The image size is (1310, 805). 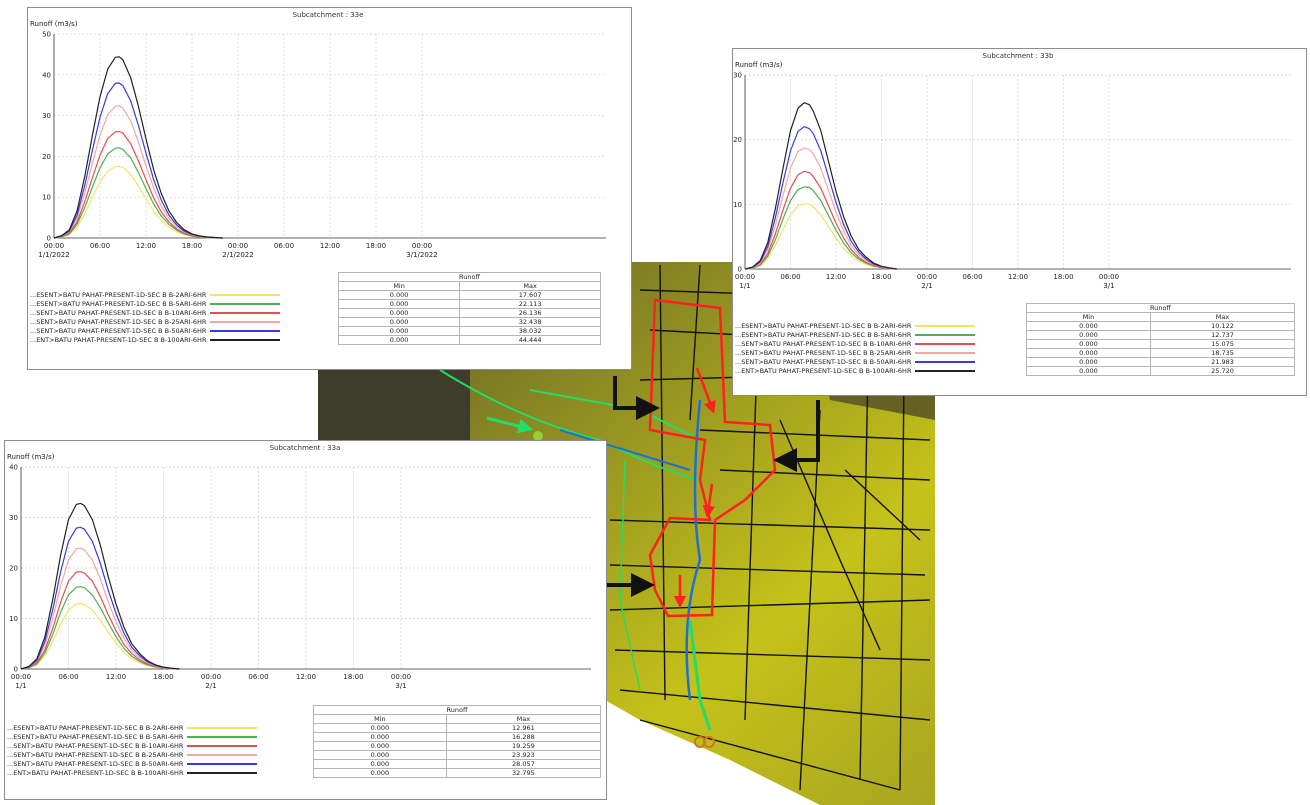 I want to click on chart-title: Subcatchment : 33b, so click(x=1018, y=56).